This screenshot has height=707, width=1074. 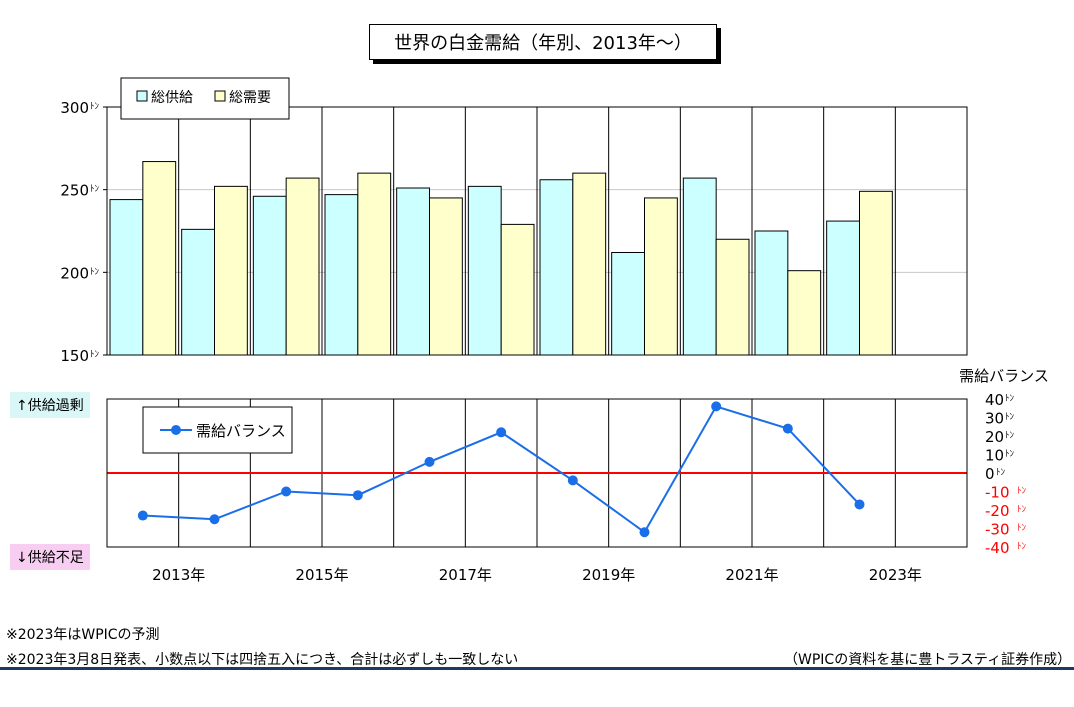 What do you see at coordinates (465, 575) in the screenshot?
I see `x-tick-label: 2017年` at bounding box center [465, 575].